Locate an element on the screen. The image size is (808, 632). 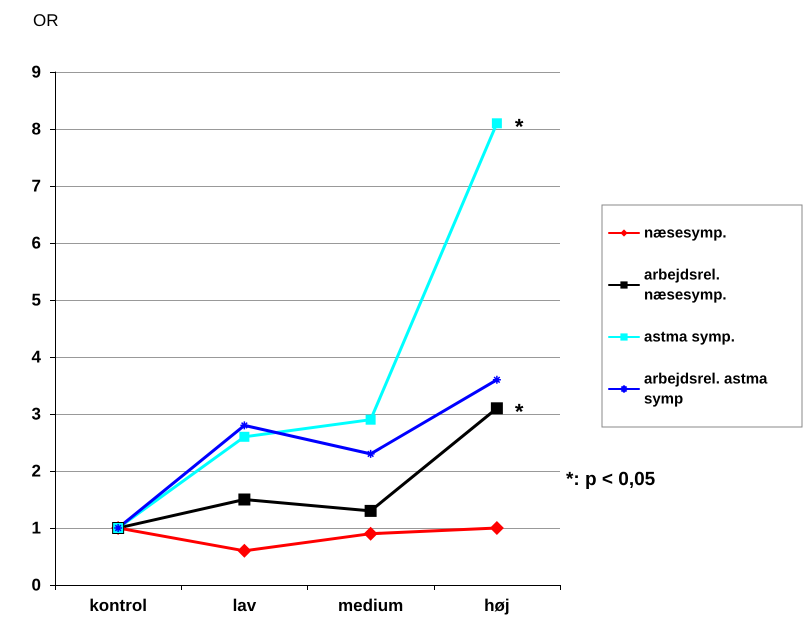
y-tick-label: 3 is located at coordinates (36, 414).